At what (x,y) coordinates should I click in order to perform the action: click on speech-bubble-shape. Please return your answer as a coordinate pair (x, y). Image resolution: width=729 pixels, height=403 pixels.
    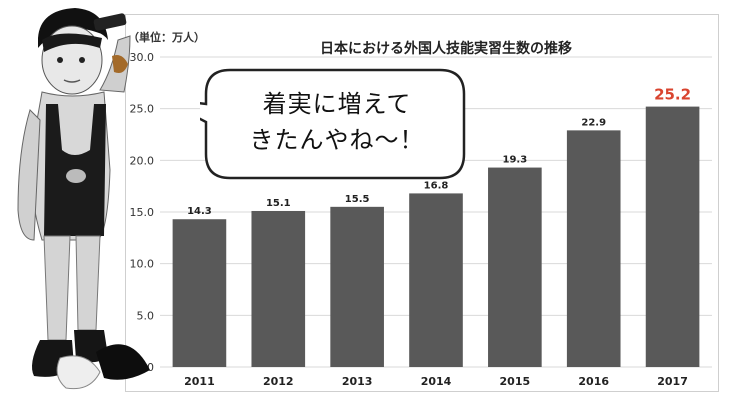
    Looking at the image, I should click on (333, 124).